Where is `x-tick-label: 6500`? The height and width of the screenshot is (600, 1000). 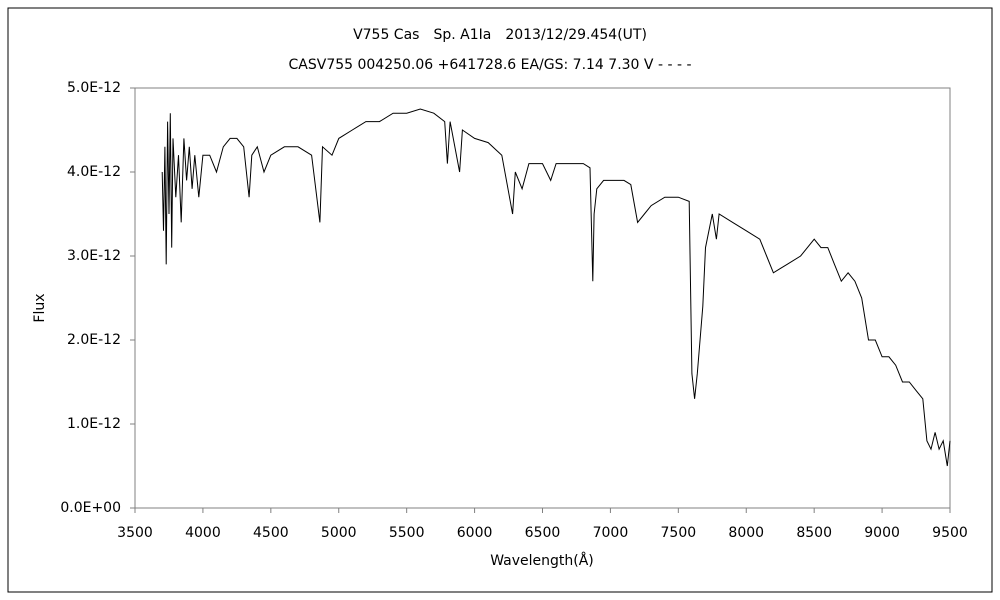 x-tick-label: 6500 is located at coordinates (543, 533).